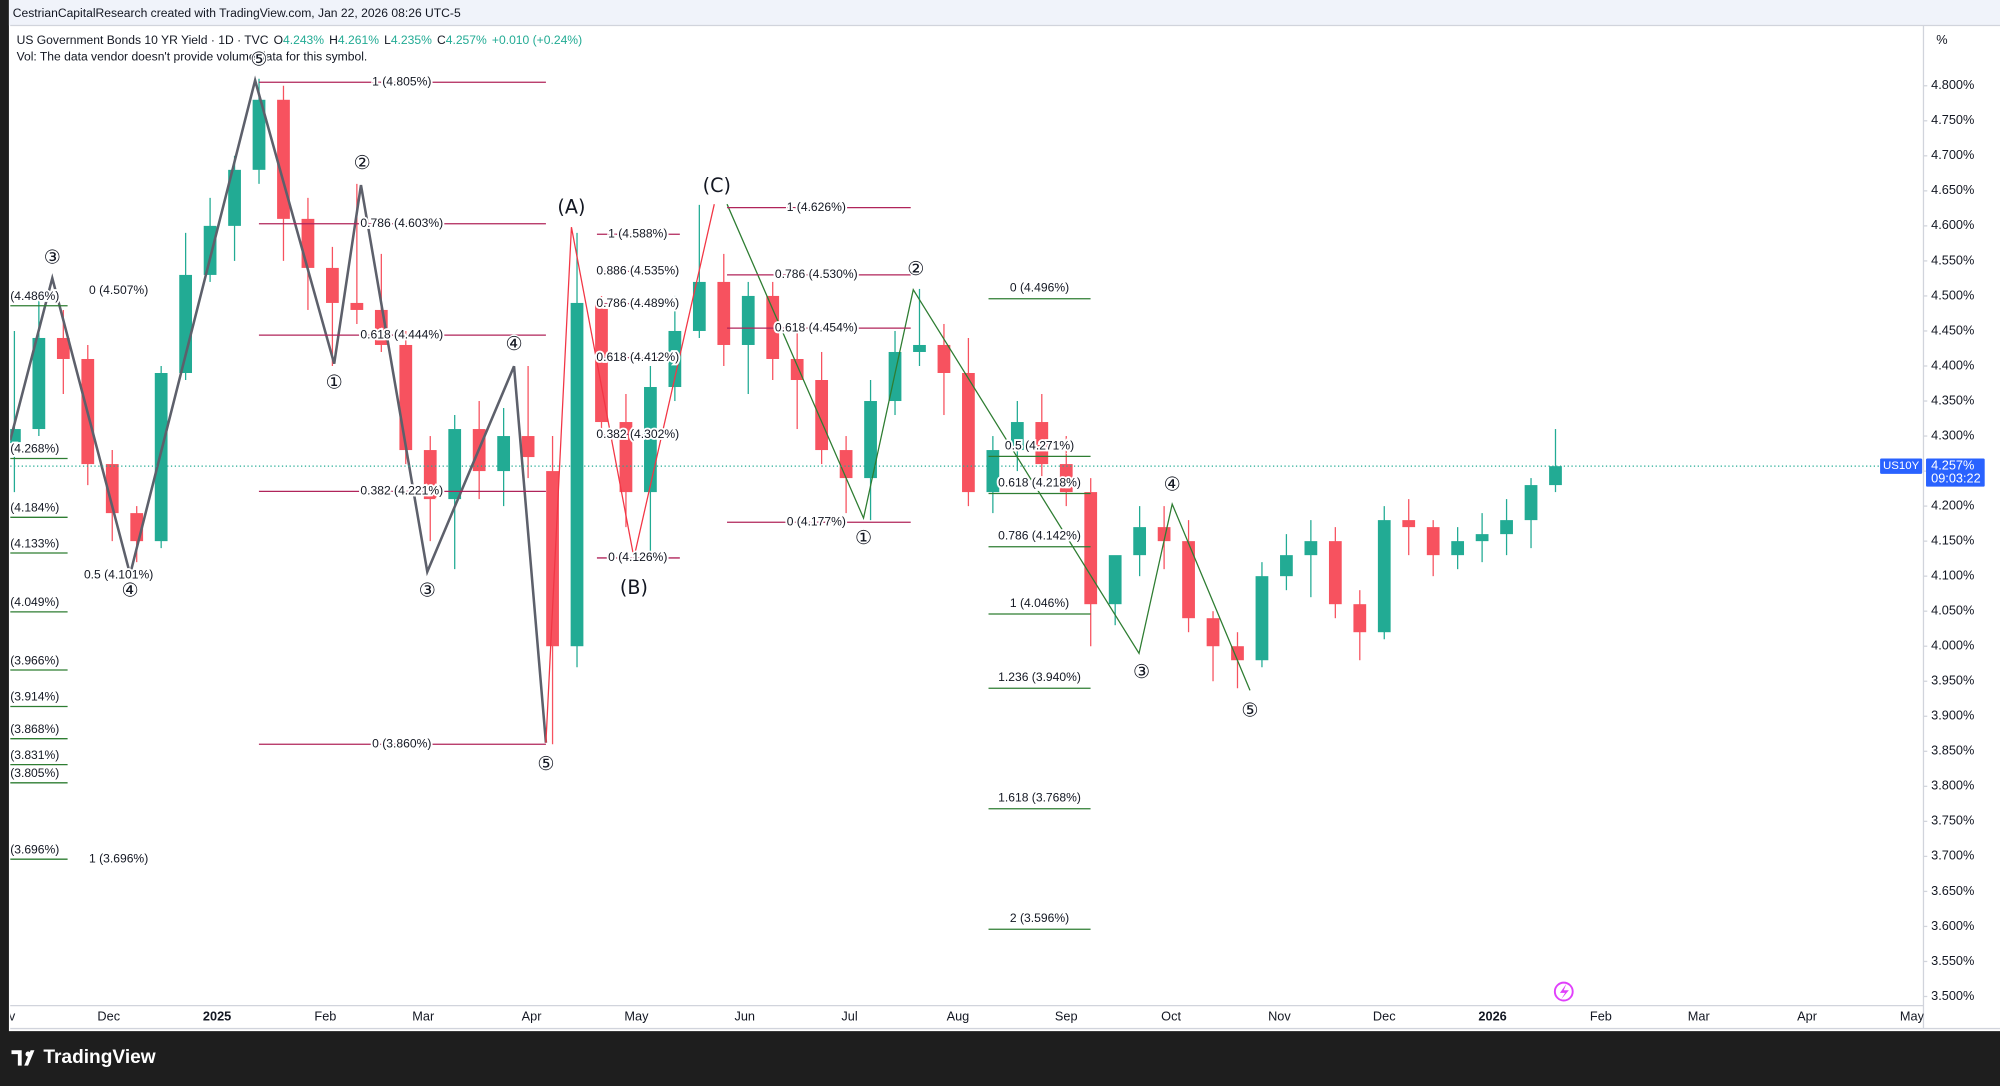  Describe the element at coordinates (1952, 259) in the screenshot. I see `y-tick-label: 4.550%` at that location.